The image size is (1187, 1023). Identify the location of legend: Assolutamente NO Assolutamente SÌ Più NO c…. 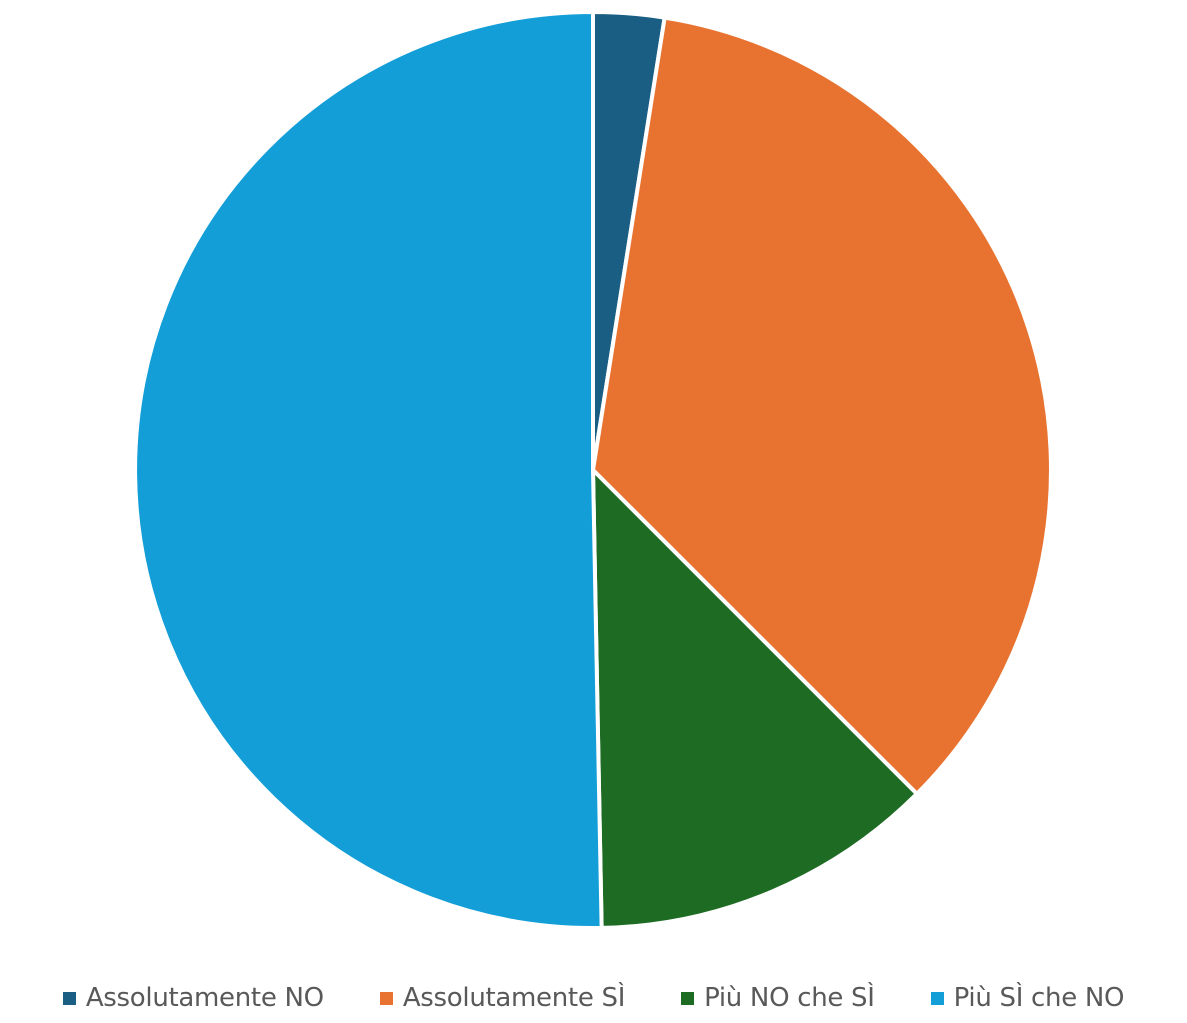
(593, 998).